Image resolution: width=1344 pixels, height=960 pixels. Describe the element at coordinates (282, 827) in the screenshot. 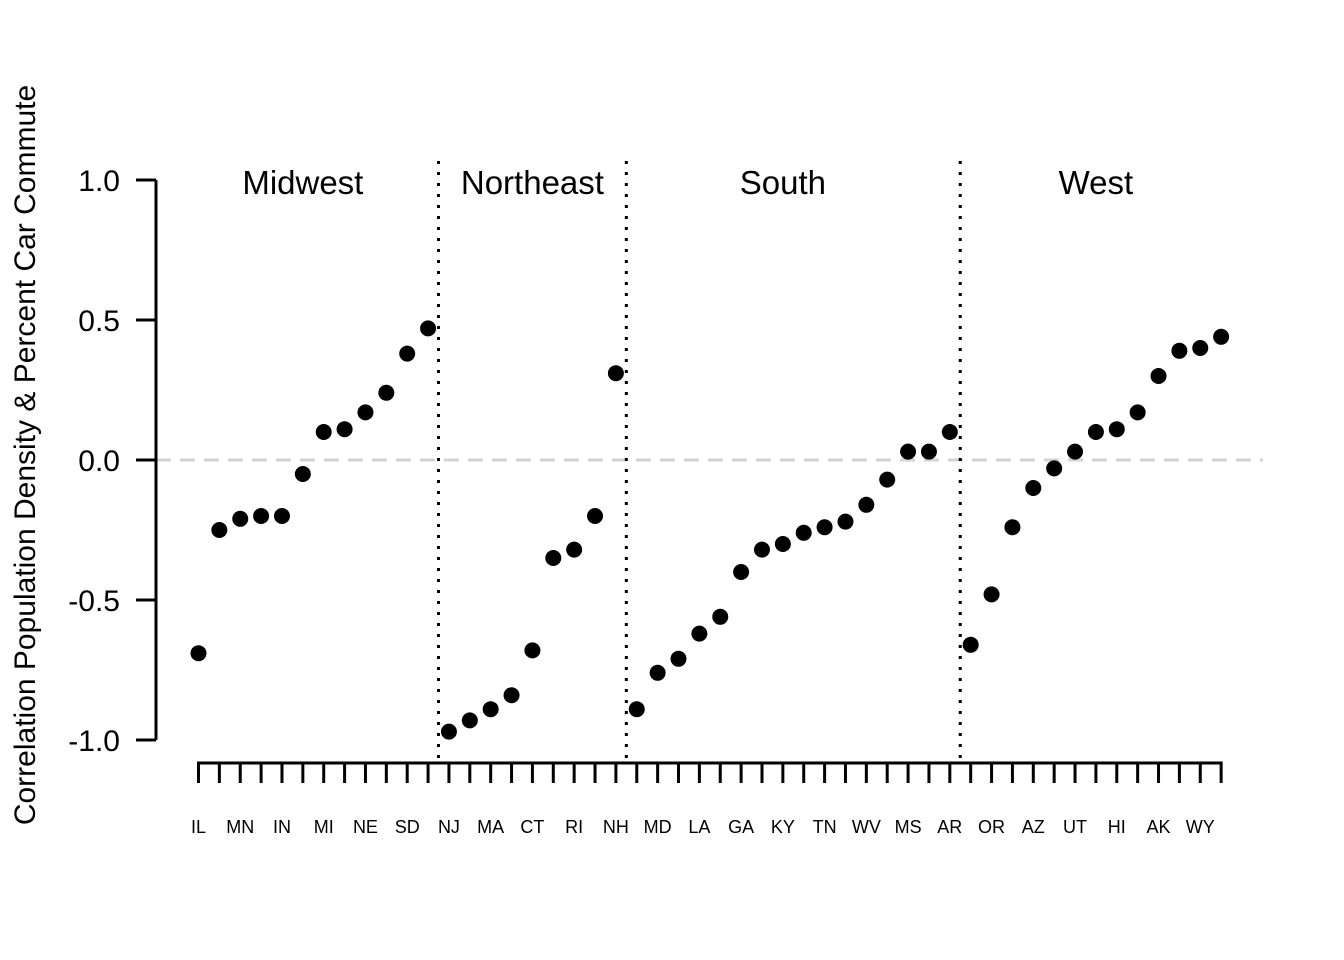

I see `x-axis-tick-label: IN` at that location.